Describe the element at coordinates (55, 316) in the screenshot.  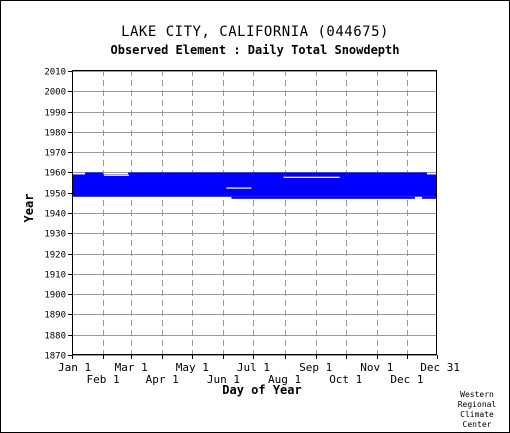
I see `y-tick-label: 1890` at that location.